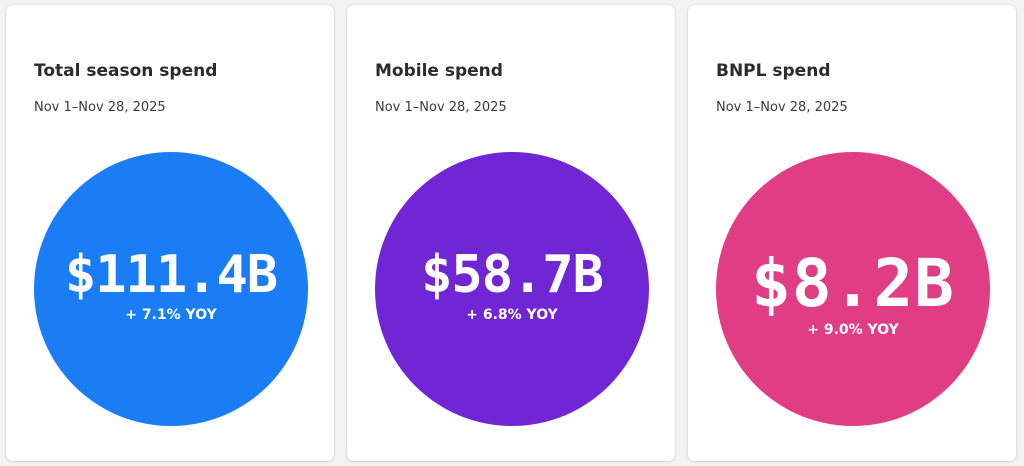 The image size is (1024, 466). I want to click on yoy-change: + 9.0% YOY, so click(853, 330).